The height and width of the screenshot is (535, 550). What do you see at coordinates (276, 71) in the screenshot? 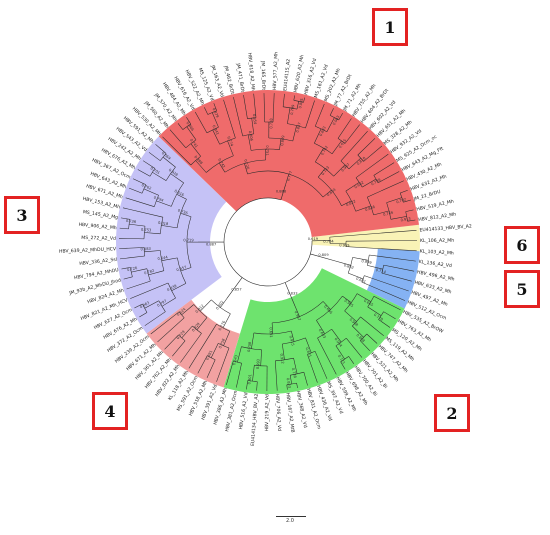
I see `tip-label: HBV_577_A2_Mh` at bounding box center [276, 71].